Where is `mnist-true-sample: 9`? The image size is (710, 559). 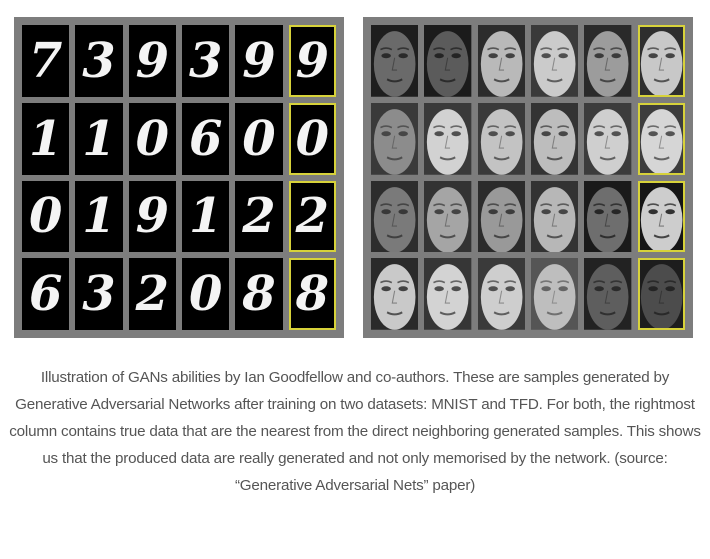
mnist-true-sample: 9 is located at coordinates (312, 61).